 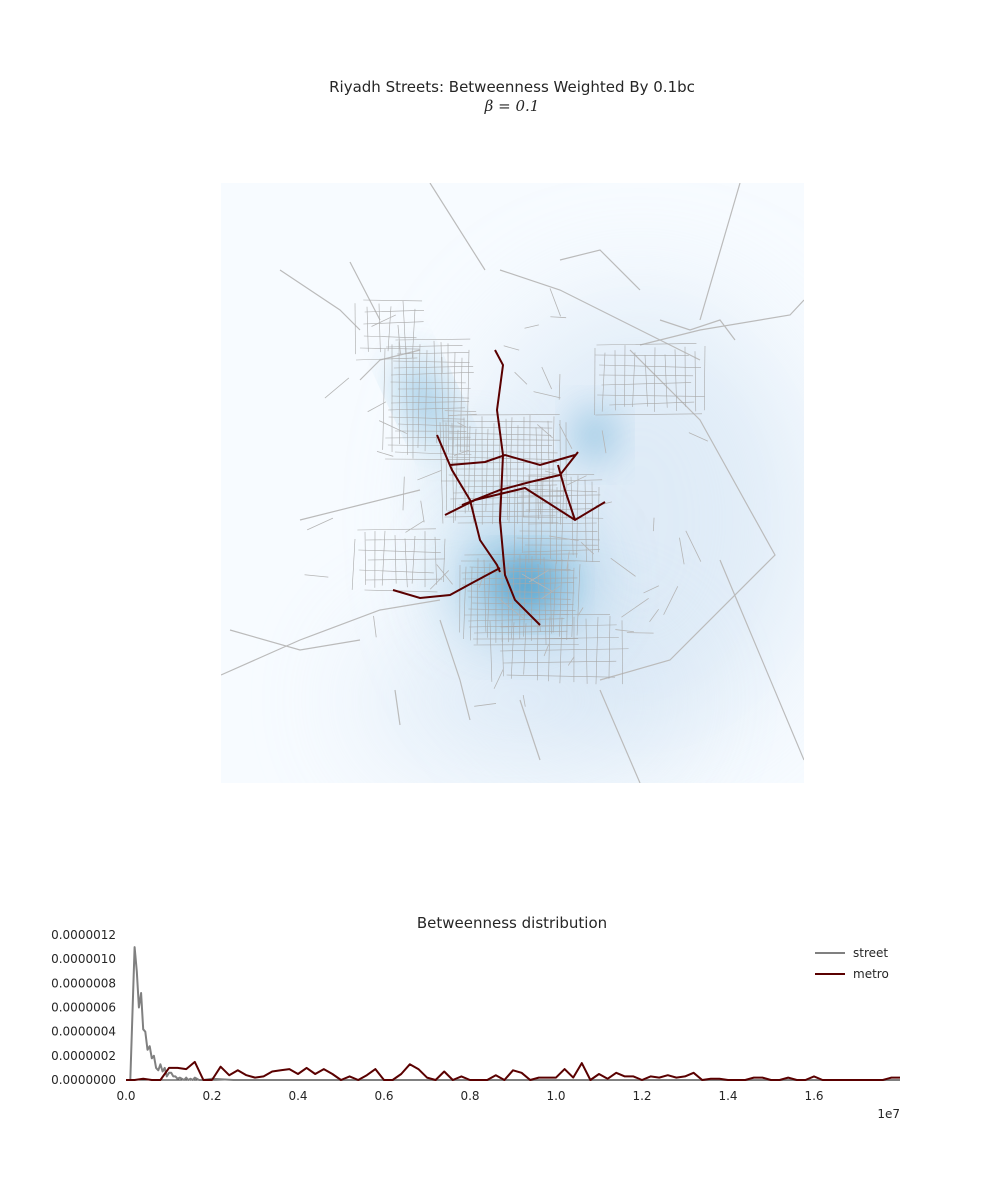 What do you see at coordinates (383, 1096) in the screenshot?
I see `x-tick-label: 0.6` at bounding box center [383, 1096].